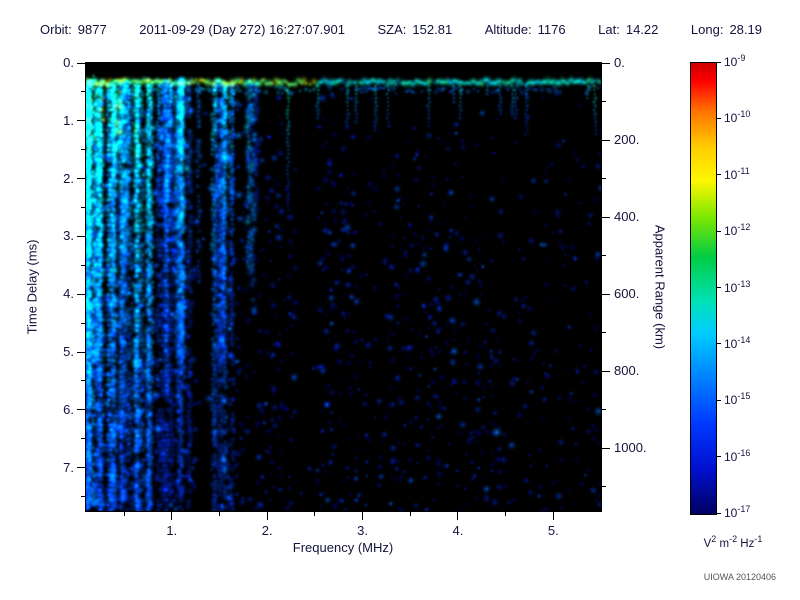  I want to click on header-item-altitude: Altitude: 1176, so click(525, 29).